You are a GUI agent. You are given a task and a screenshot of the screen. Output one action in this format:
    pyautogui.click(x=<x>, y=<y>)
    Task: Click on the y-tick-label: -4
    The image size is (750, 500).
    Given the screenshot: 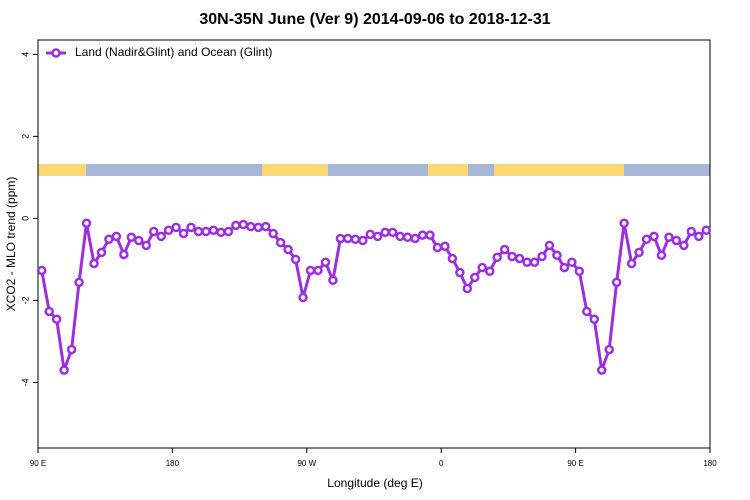 What is the action you would take?
    pyautogui.click(x=25, y=382)
    